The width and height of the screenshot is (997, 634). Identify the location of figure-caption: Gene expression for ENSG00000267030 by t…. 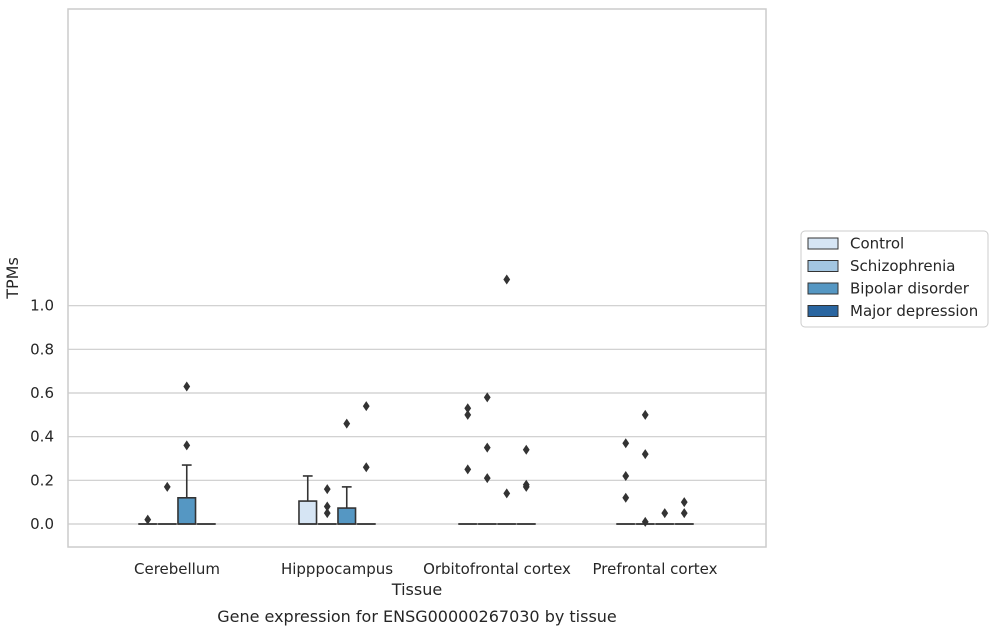
(417, 616).